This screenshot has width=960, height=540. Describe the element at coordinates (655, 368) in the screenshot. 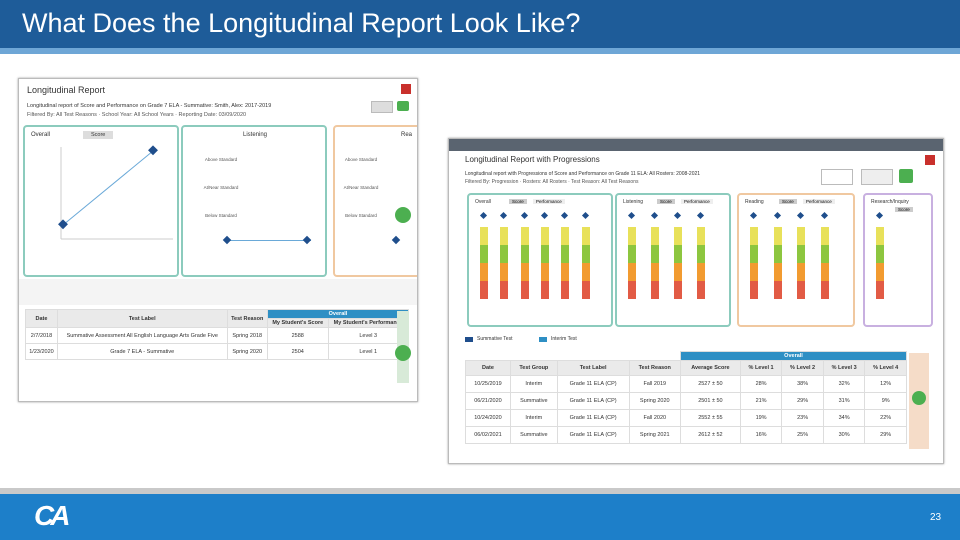

I see `column-header: Test Reason` at that location.